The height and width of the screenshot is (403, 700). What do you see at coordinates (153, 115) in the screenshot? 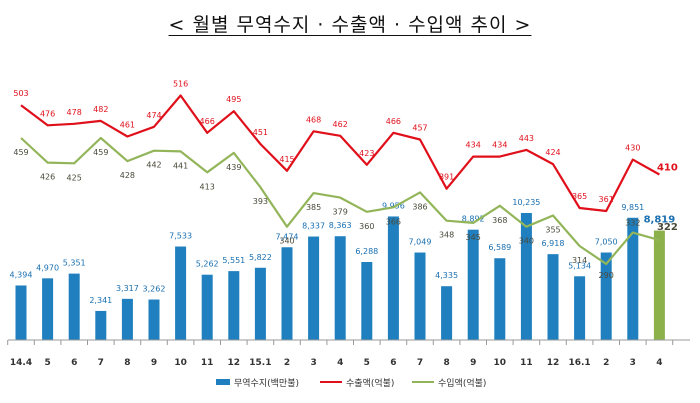
I see `exports-label: 474` at bounding box center [153, 115].